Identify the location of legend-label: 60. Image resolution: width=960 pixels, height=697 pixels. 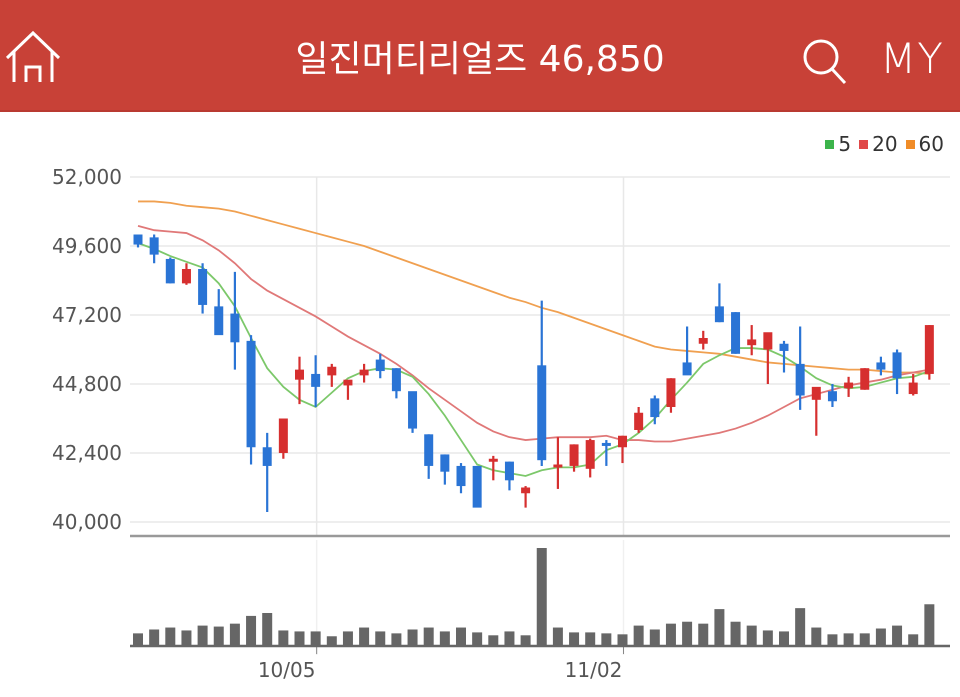
(931, 144).